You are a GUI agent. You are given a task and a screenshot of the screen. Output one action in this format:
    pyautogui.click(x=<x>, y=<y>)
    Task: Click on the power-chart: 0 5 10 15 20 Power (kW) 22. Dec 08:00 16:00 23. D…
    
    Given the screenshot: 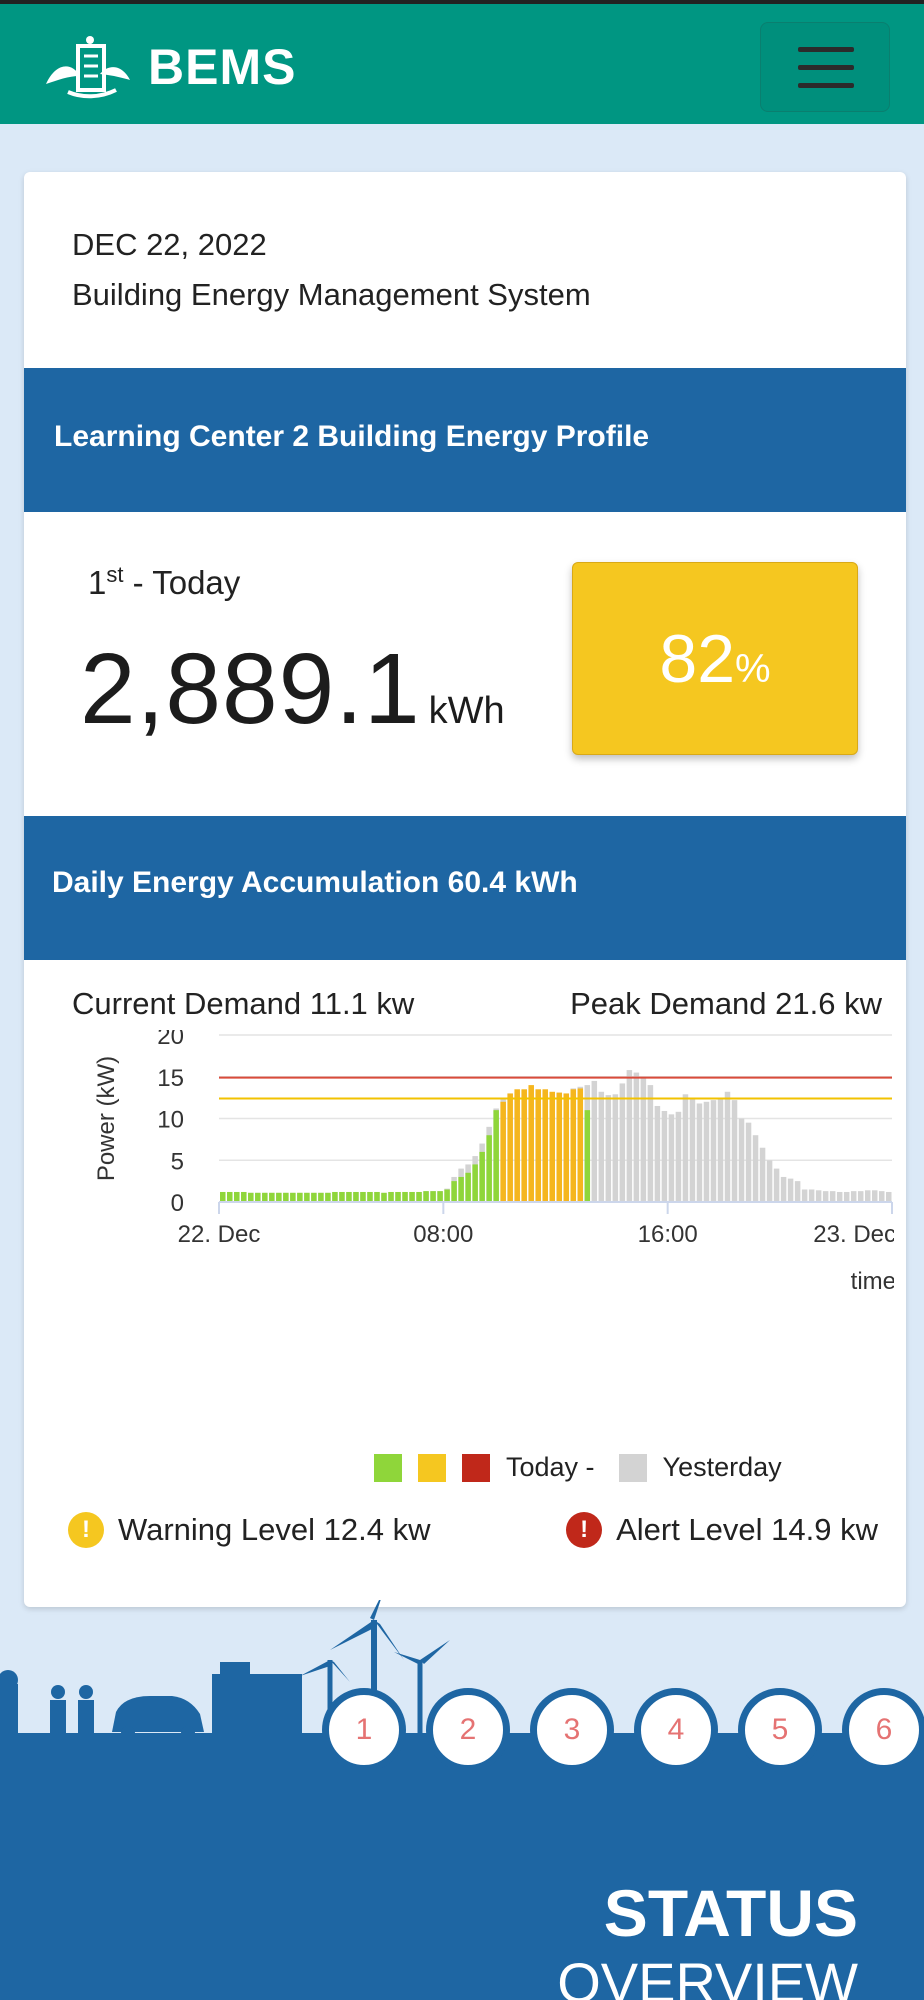 What is the action you would take?
    pyautogui.click(x=493, y=1162)
    